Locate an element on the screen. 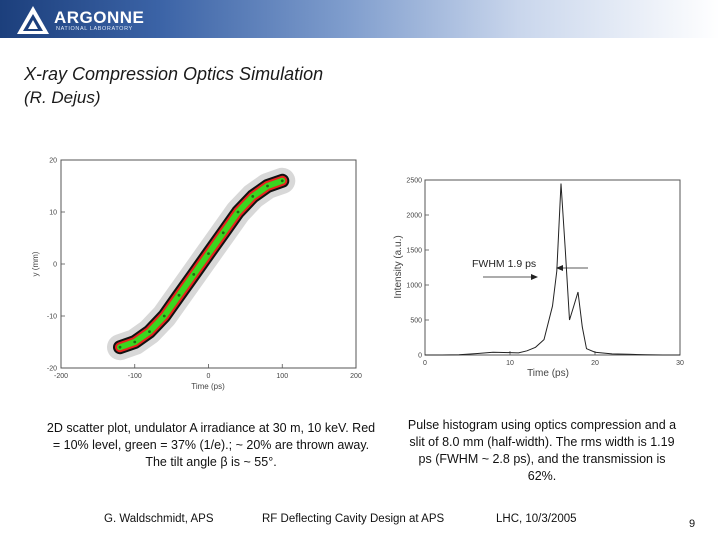 This screenshot has width=720, height=540. scatter-ytick-label: 10 is located at coordinates (53, 213).